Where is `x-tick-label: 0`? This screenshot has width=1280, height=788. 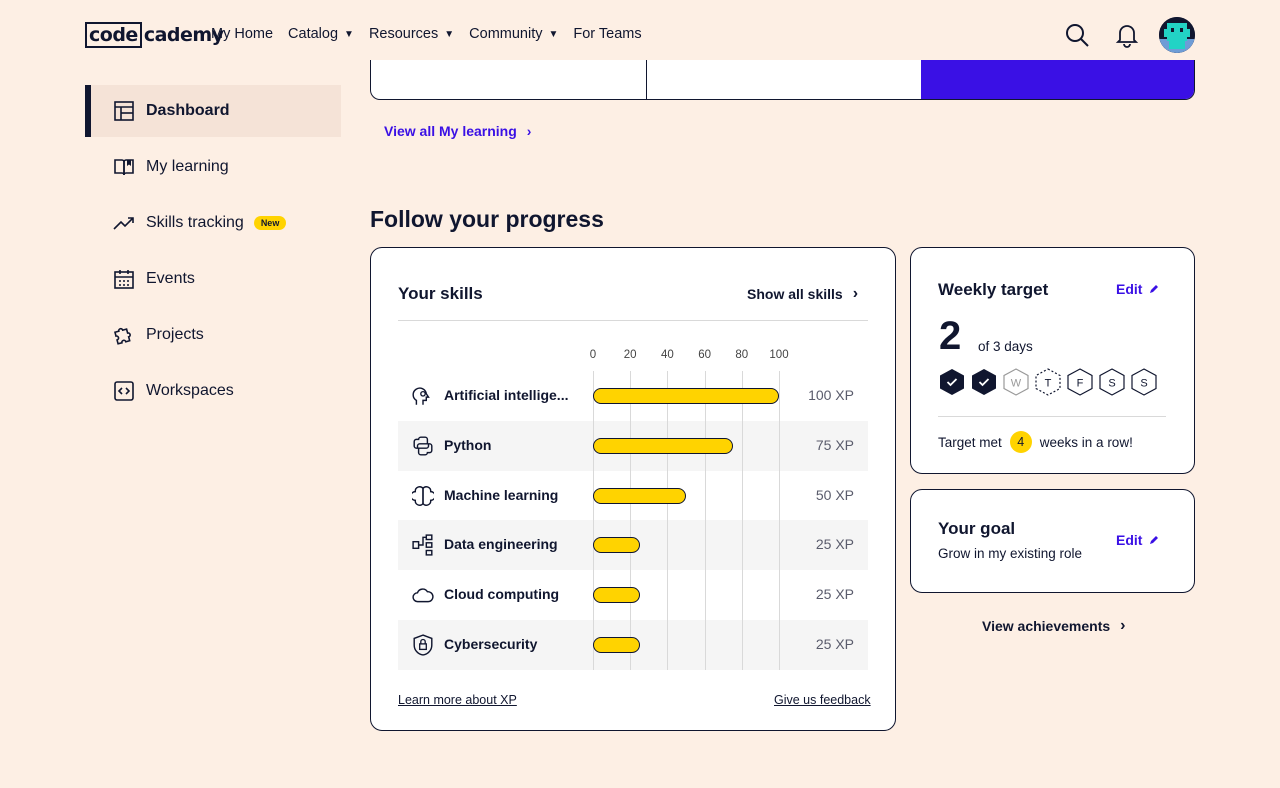
x-tick-label: 0 is located at coordinates (593, 355).